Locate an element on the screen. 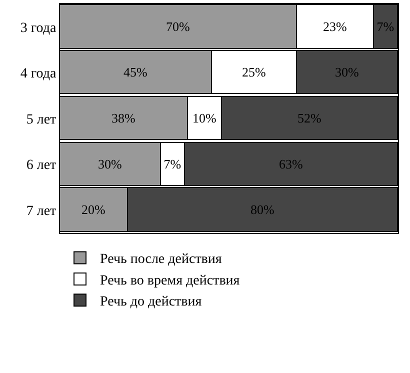  data-label: 10% is located at coordinates (204, 118).